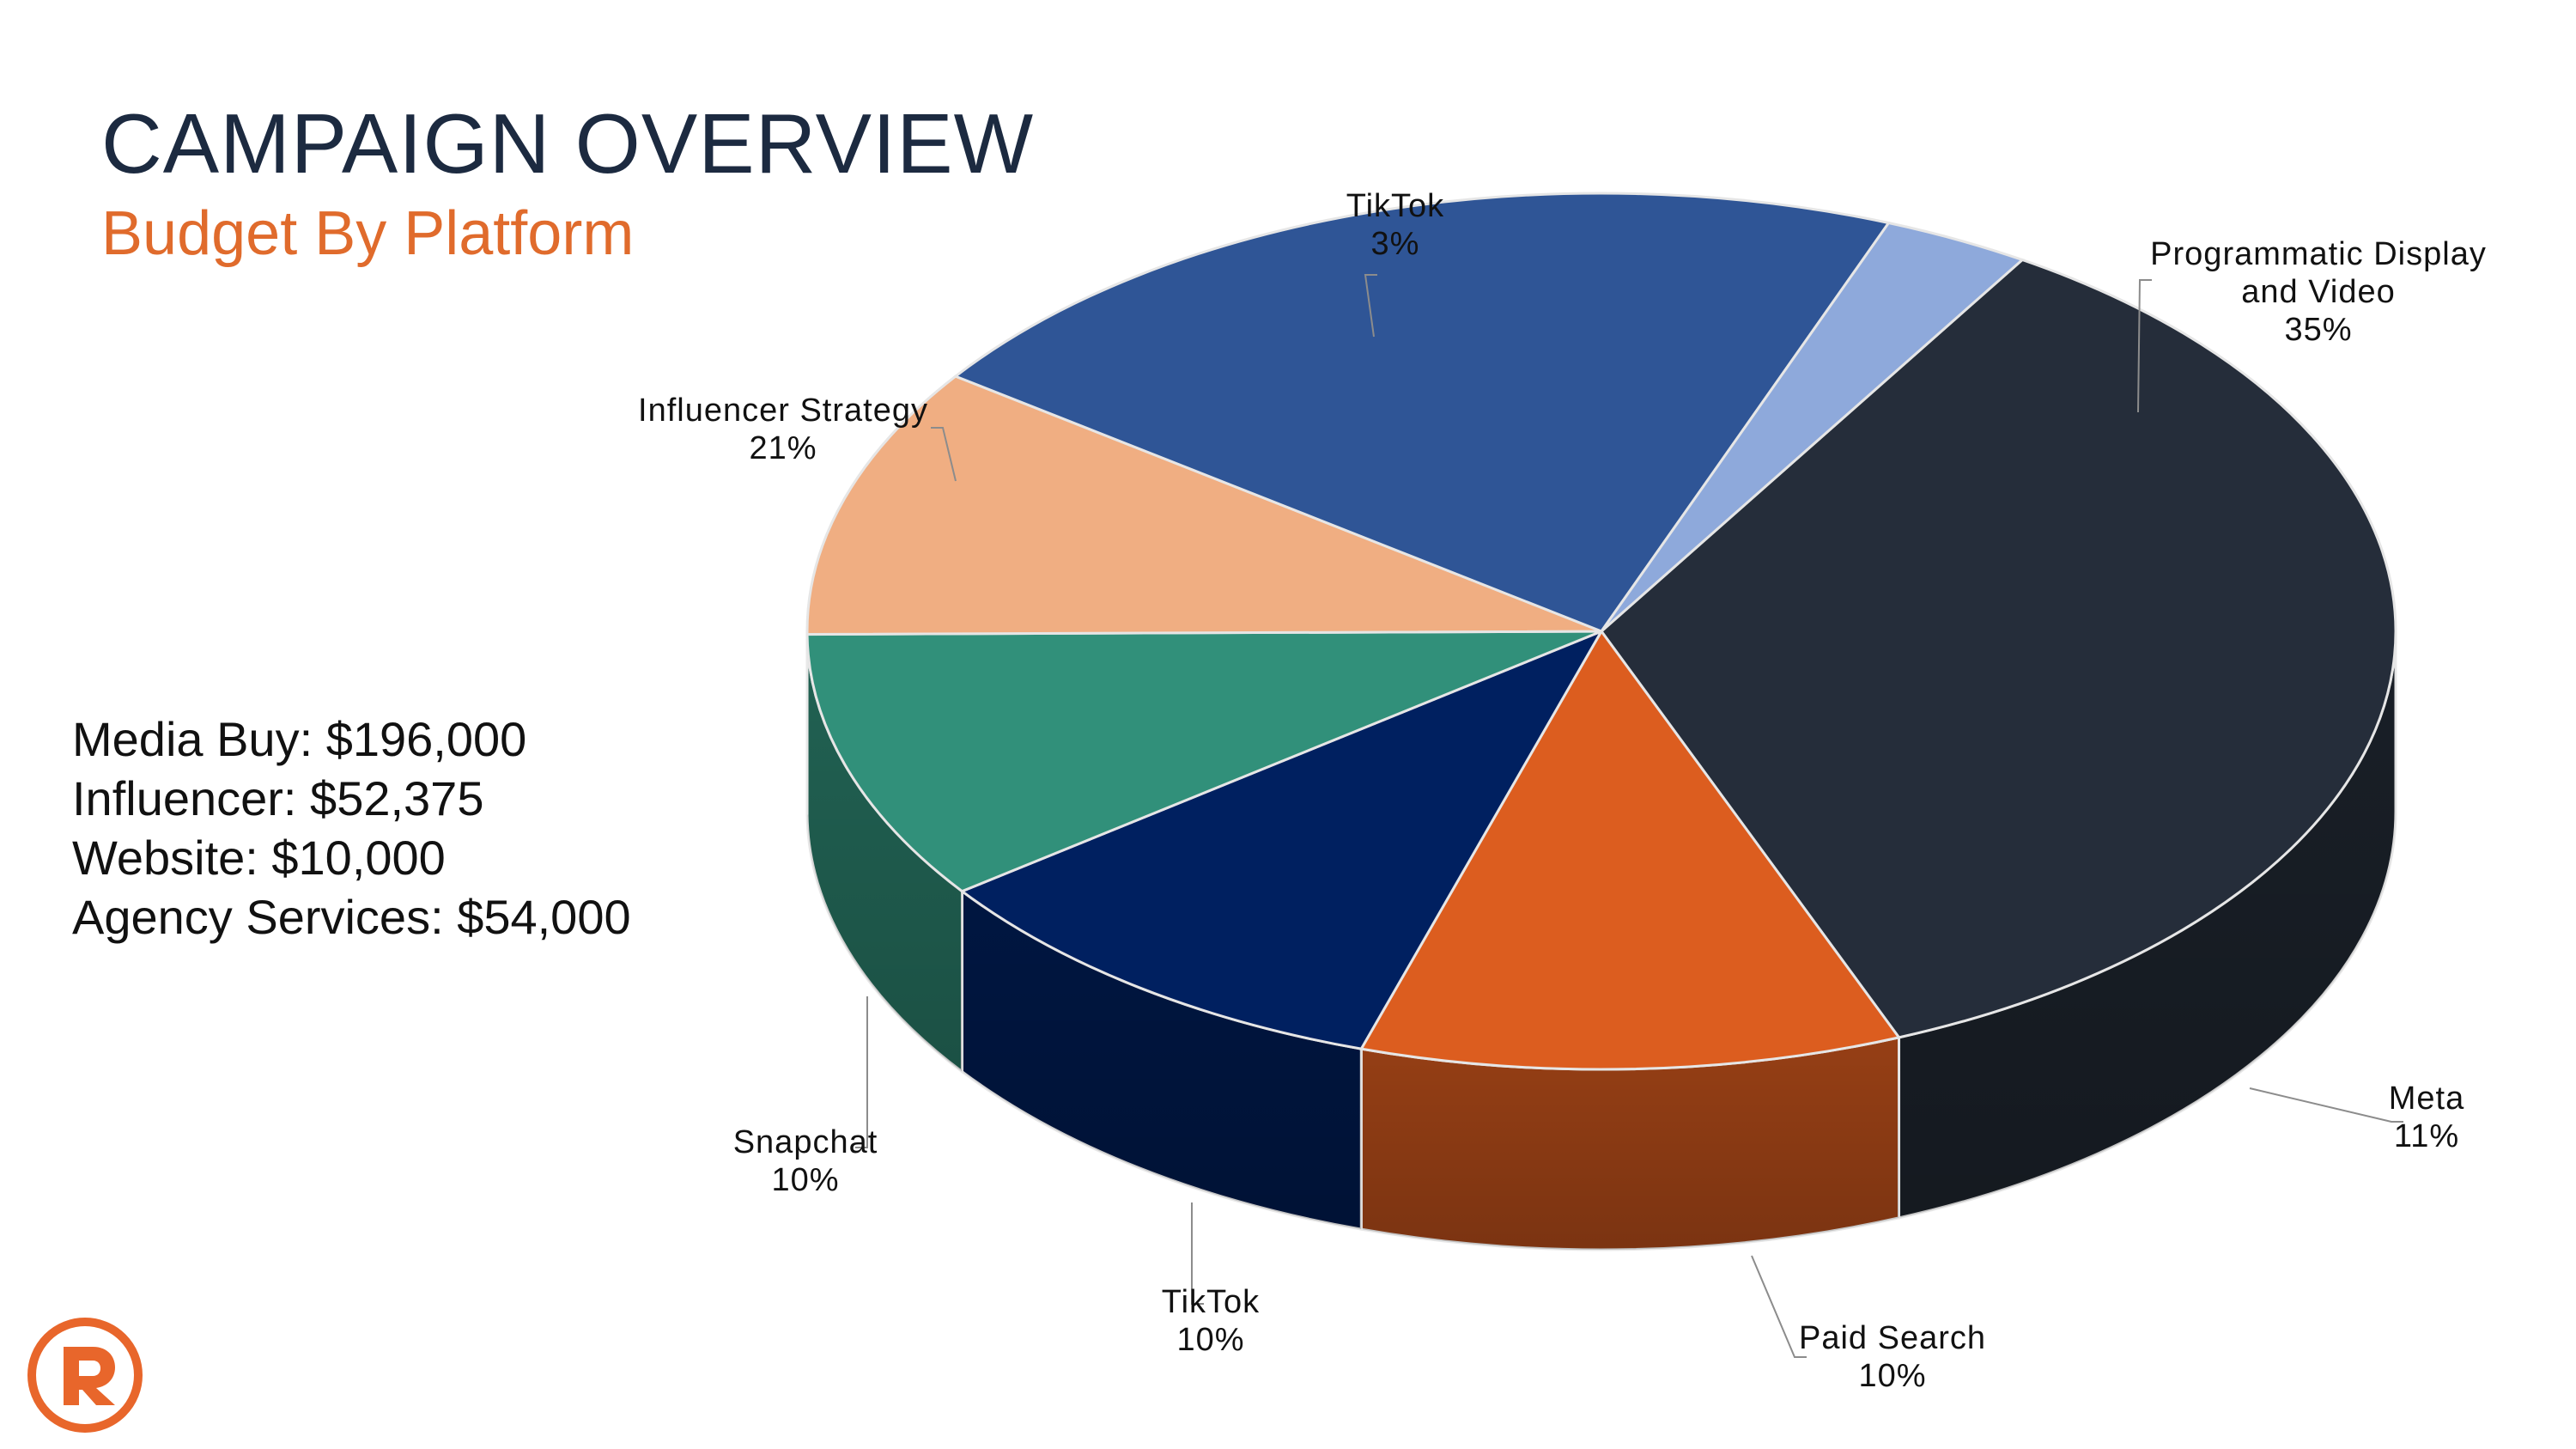  I want to click on slice-name-label-0: Programmatic Display, so click(2318, 254).